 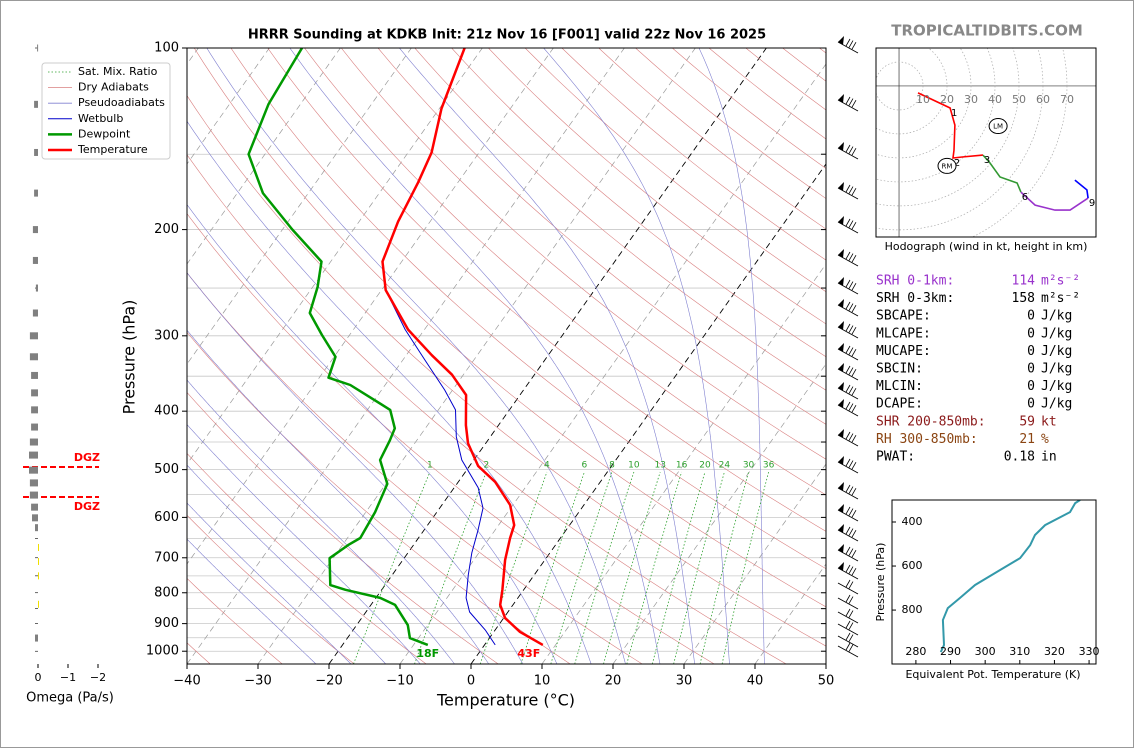 I want to click on index-value: 158, so click(x=1023, y=298).